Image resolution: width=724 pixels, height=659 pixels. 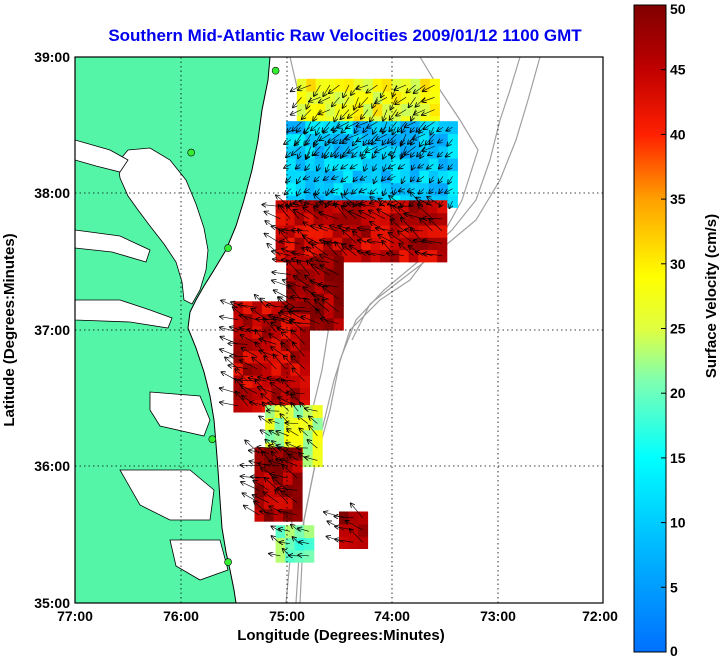 I want to click on colorbar, so click(x=650, y=328).